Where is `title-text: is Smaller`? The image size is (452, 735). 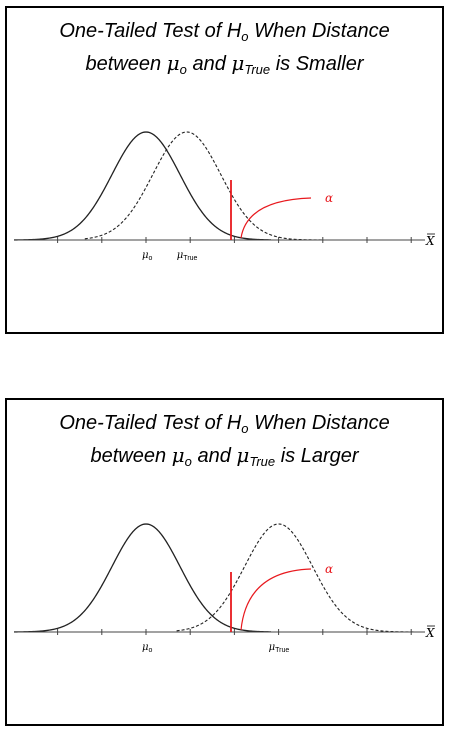 title-text: is Smaller is located at coordinates (317, 64).